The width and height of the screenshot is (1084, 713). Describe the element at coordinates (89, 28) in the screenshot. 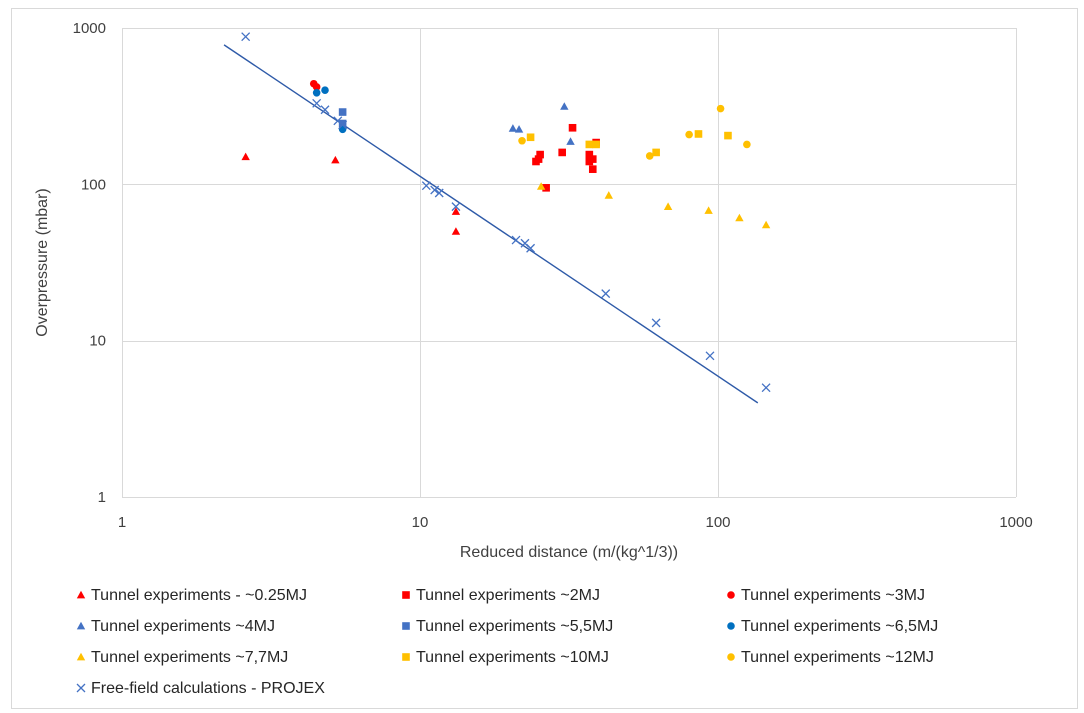

I see `y-tick-label: 1000` at that location.